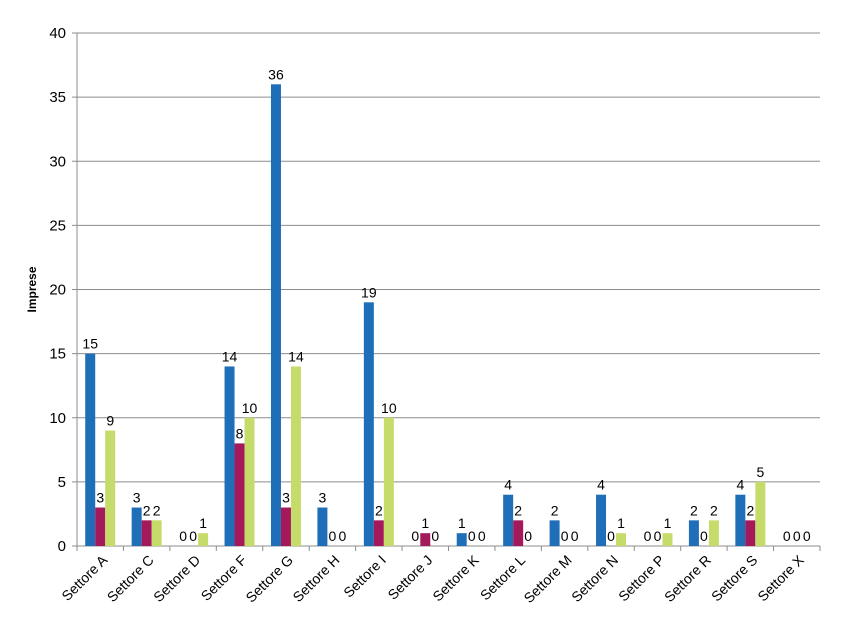 This screenshot has width=850, height=638. Describe the element at coordinates (32, 289) in the screenshot. I see `y-axis-title: Imprese` at that location.